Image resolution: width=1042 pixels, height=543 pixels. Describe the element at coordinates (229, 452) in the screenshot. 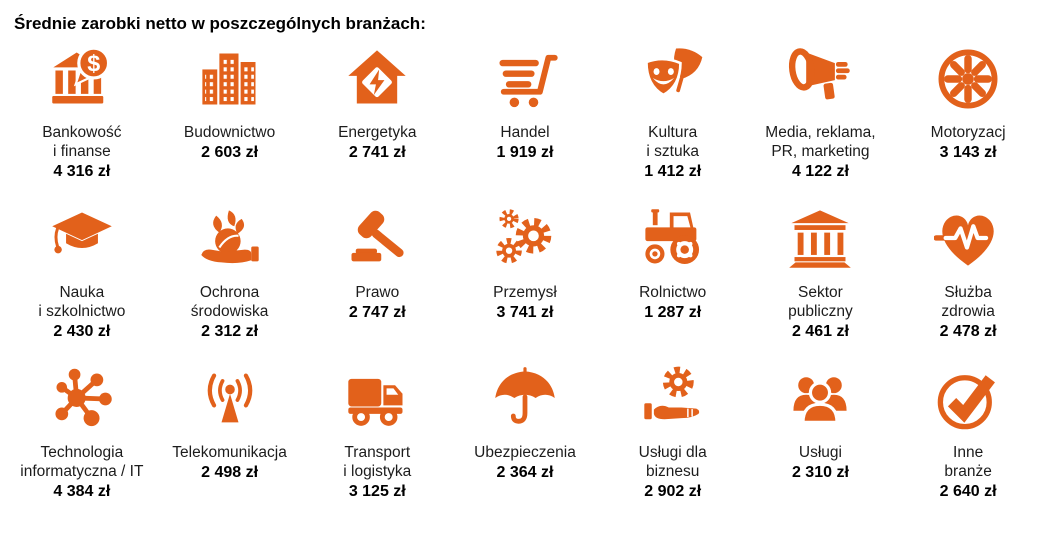

I see `industry-label: Telekomunikacja` at that location.